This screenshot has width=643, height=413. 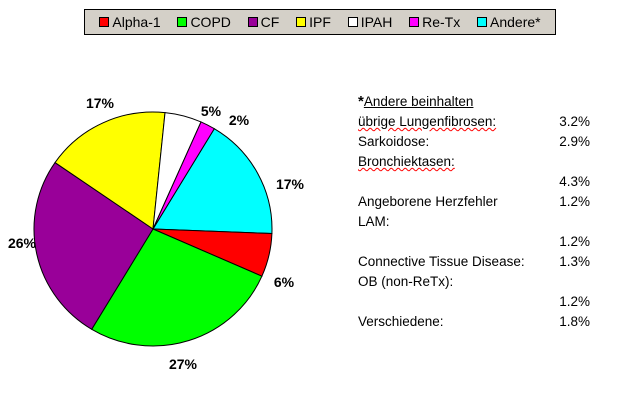 I want to click on notes-label: Connective Tissue Disease:, so click(x=441, y=261).